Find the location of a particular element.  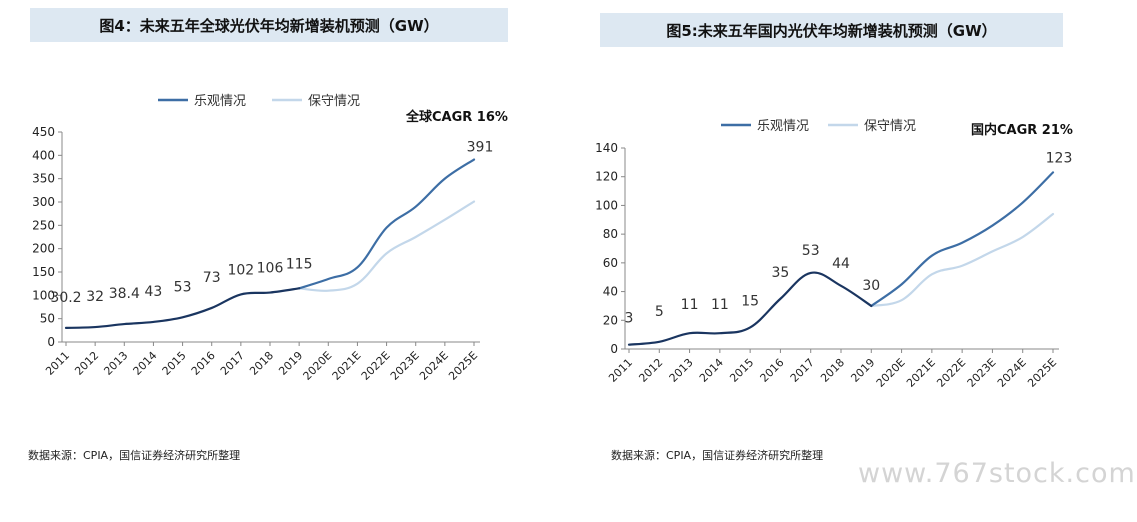

data-label: 73 is located at coordinates (212, 278).